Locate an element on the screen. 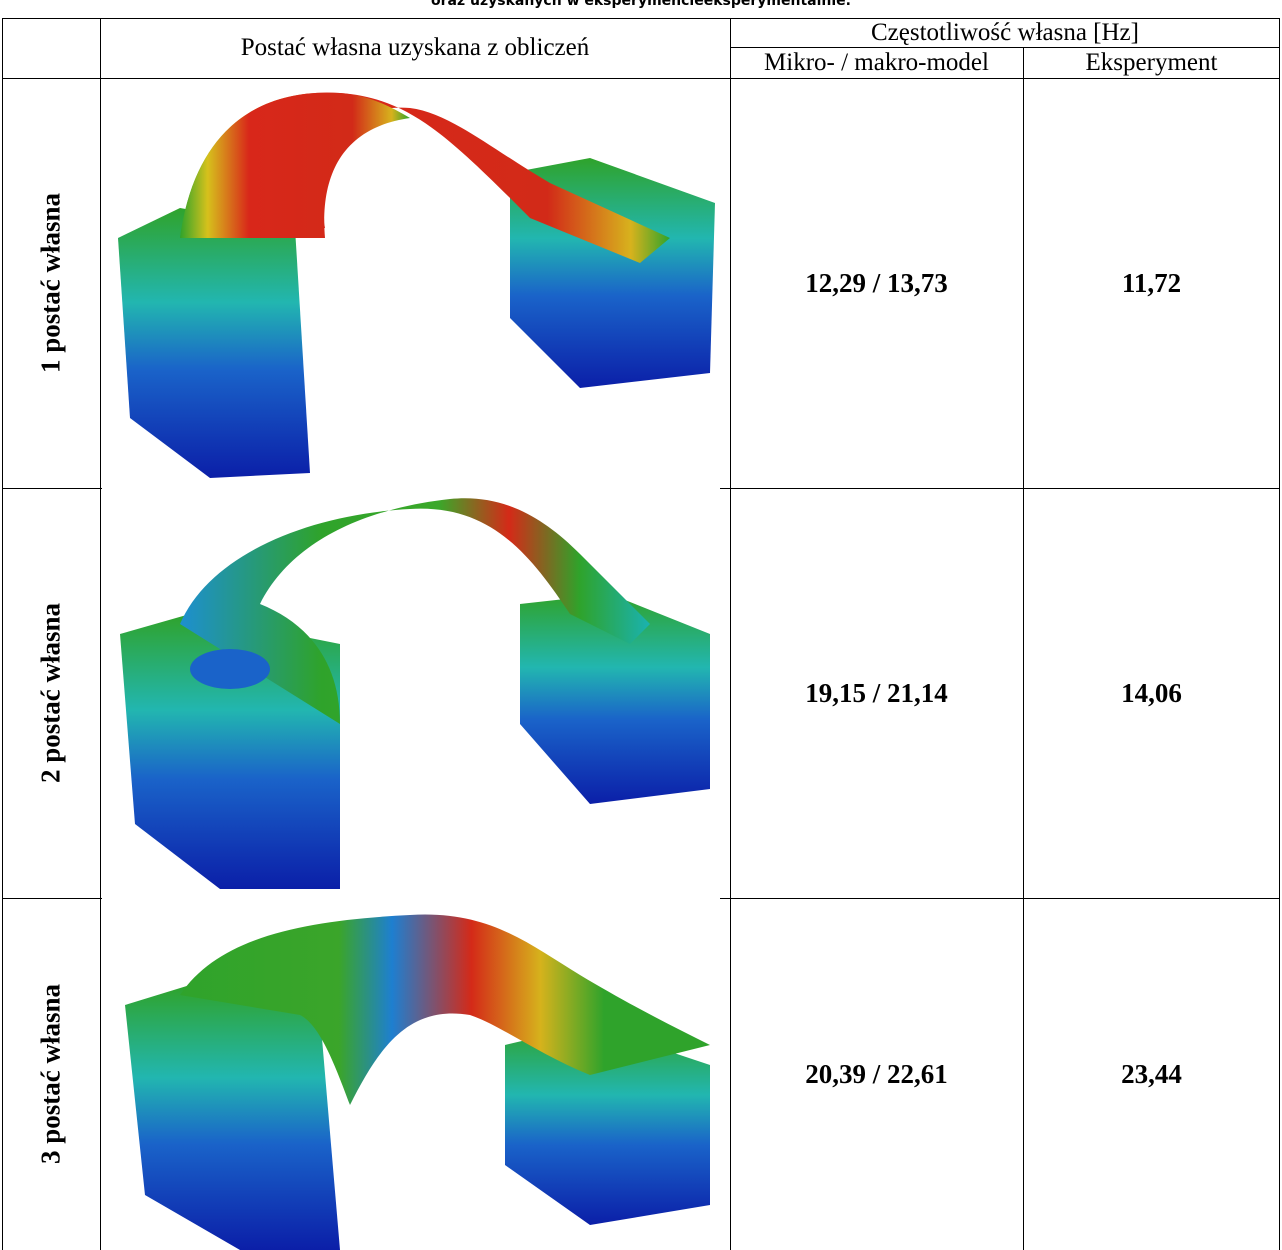  value-cell: 20,39 / 22,61 is located at coordinates (876, 1073).